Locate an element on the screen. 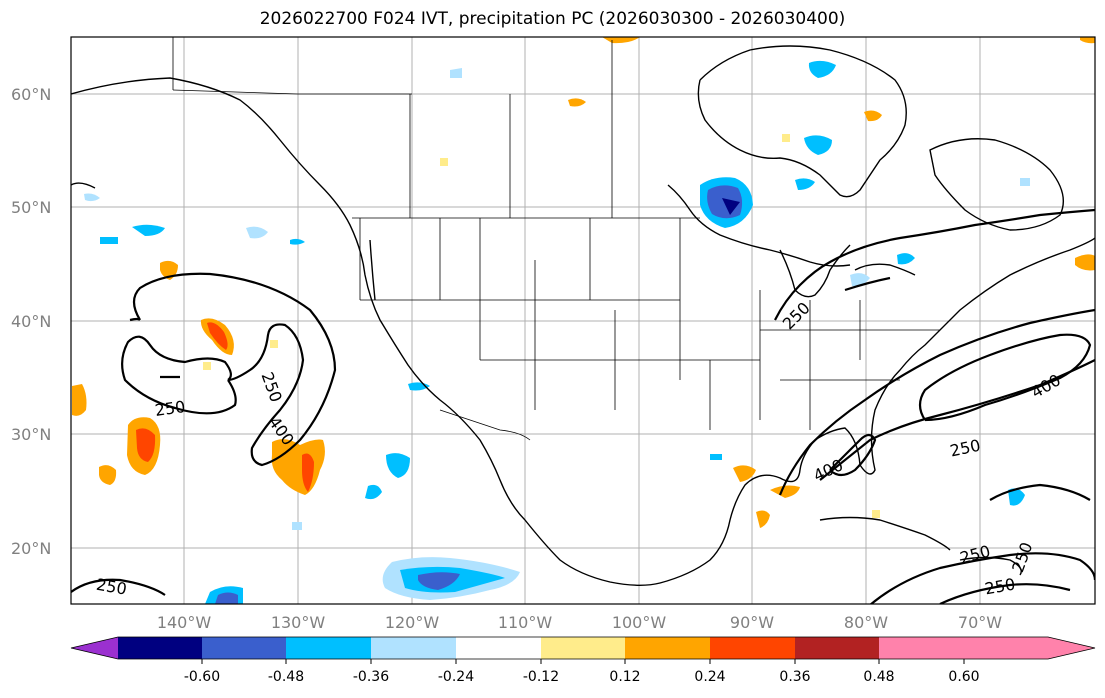  lon-label: 100°W is located at coordinates (639, 622).